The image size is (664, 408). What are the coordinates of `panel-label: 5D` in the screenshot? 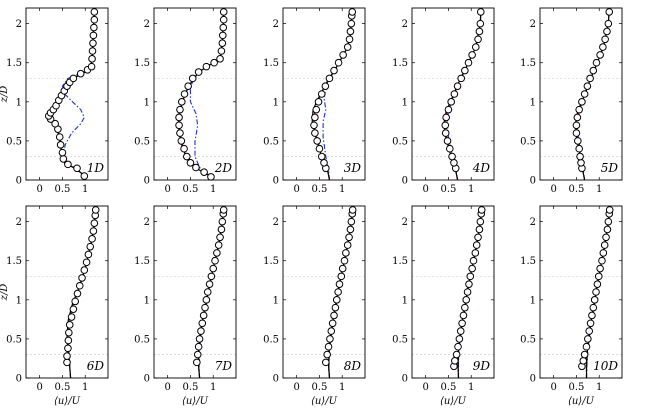 It's located at (610, 168).